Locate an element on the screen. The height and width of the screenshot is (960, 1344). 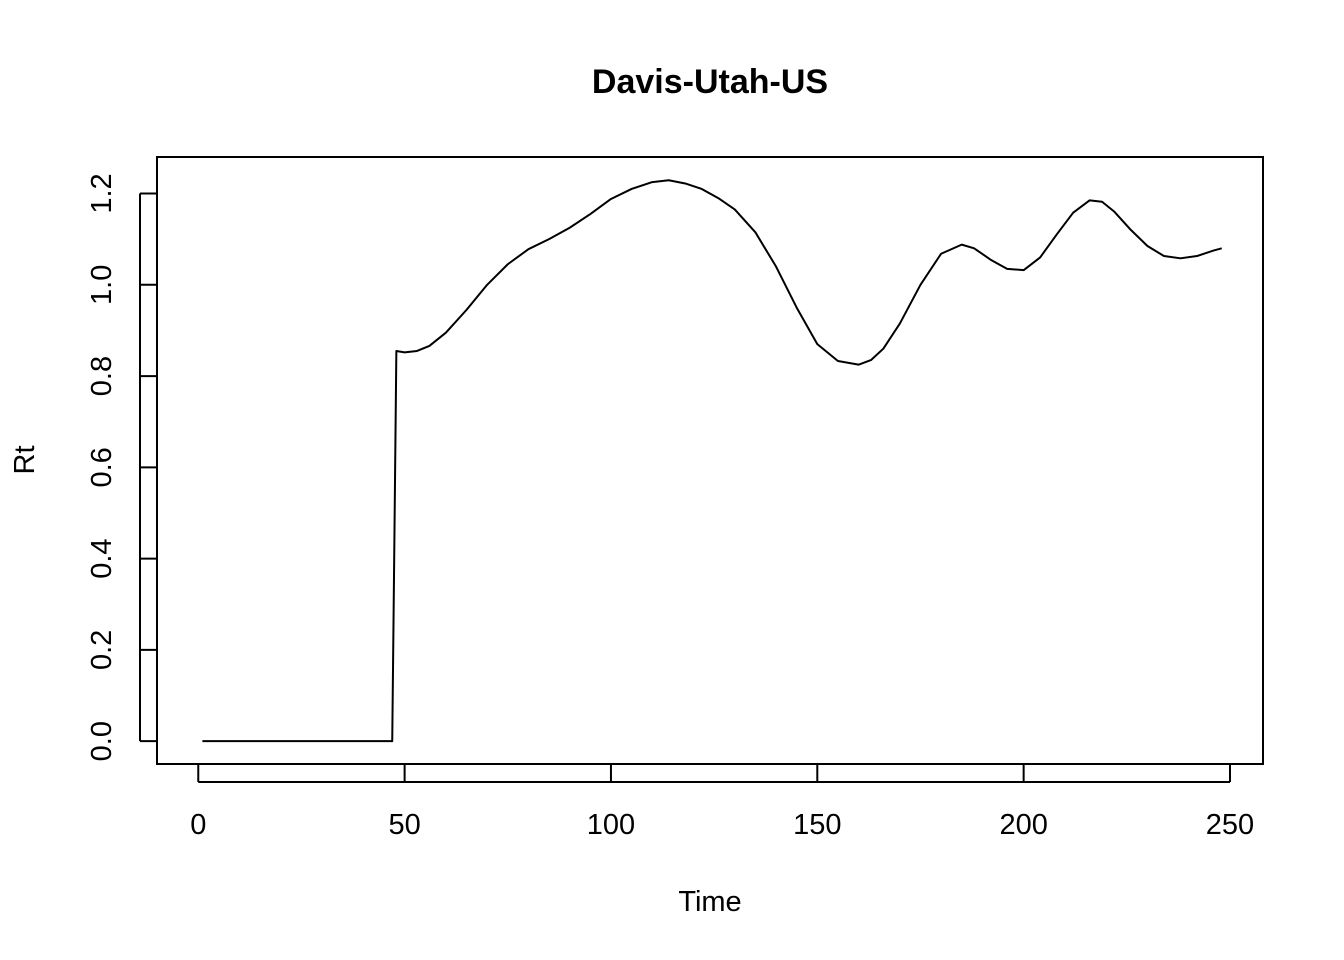
x-tick-label: 50 is located at coordinates (404, 825).